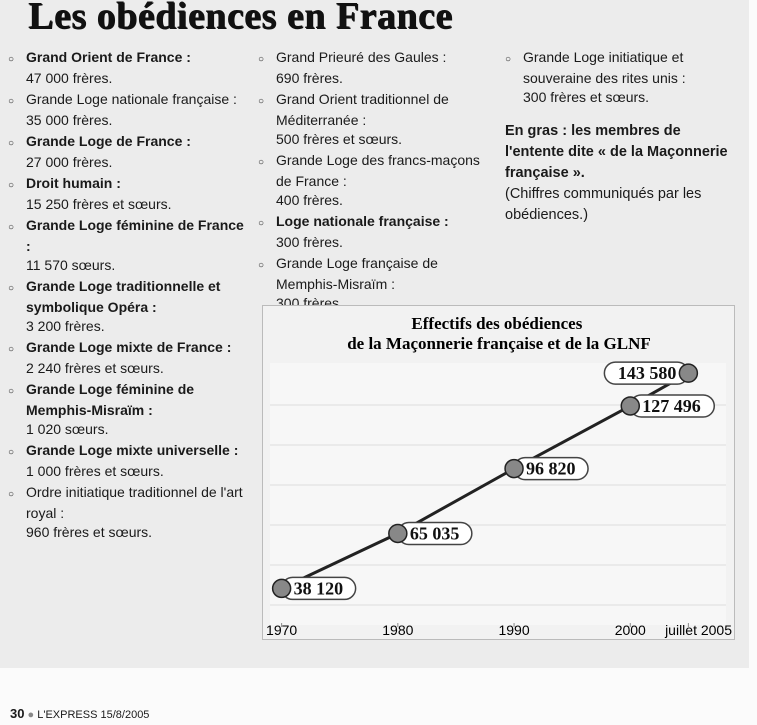  Describe the element at coordinates (132, 450) in the screenshot. I see `item-name: Grande Loge mixte universelle :` at that location.